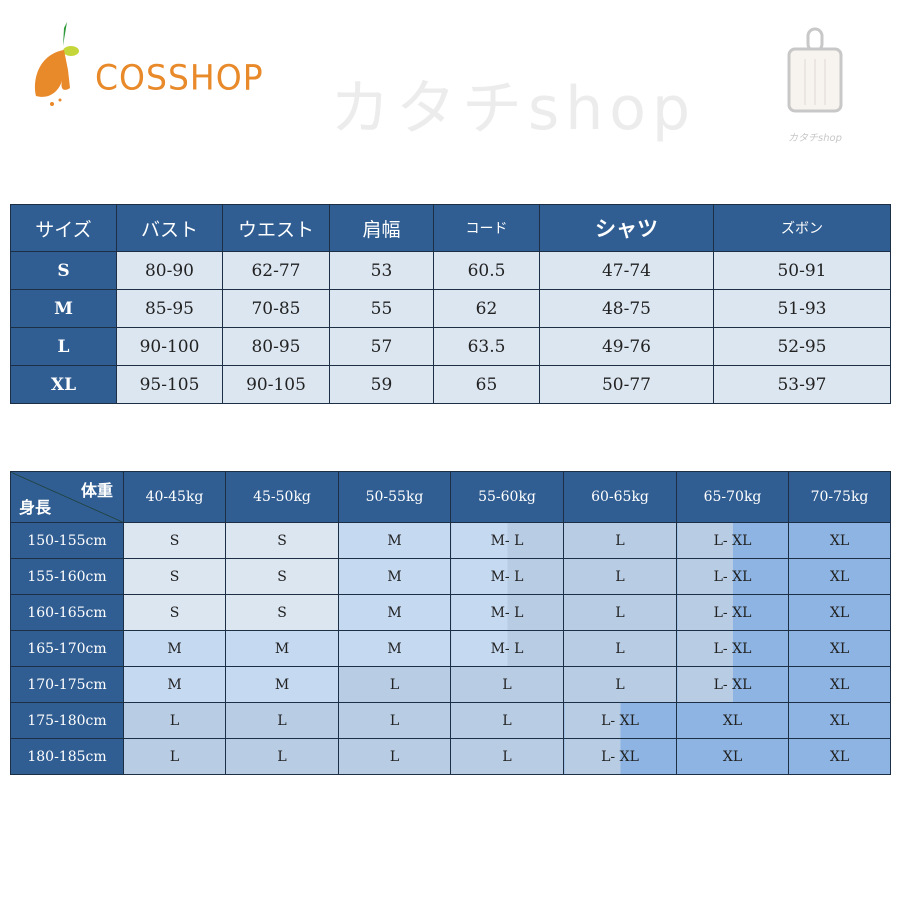 This screenshot has width=900, height=900. I want to click on weight-header: 45-50kg, so click(282, 497).